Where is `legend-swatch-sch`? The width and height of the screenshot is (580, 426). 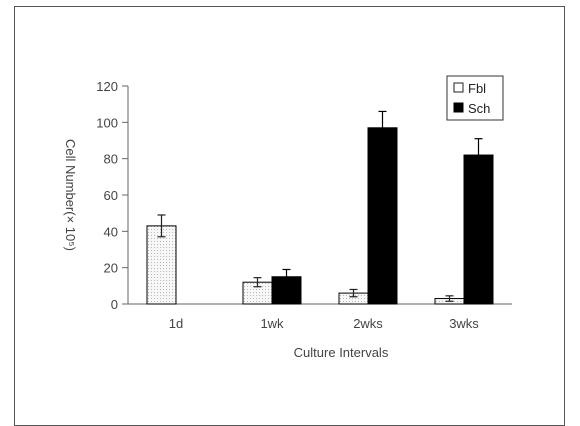
legend-swatch-sch is located at coordinates (458, 107).